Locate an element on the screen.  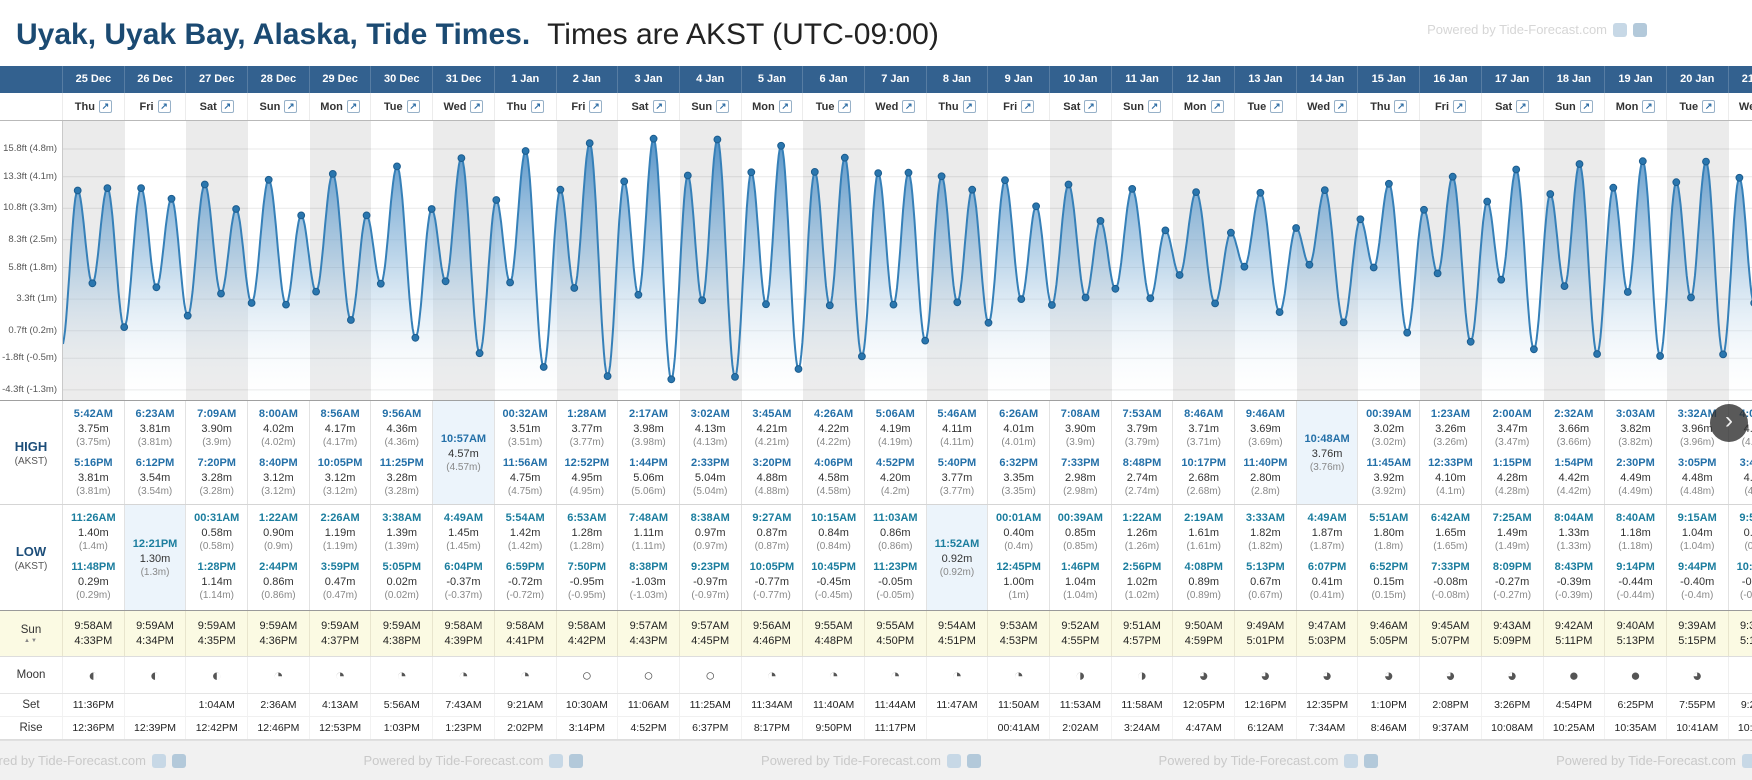
tide-entry: 11:23PM -0.05m (-0.05m) is located at coordinates (895, 581).